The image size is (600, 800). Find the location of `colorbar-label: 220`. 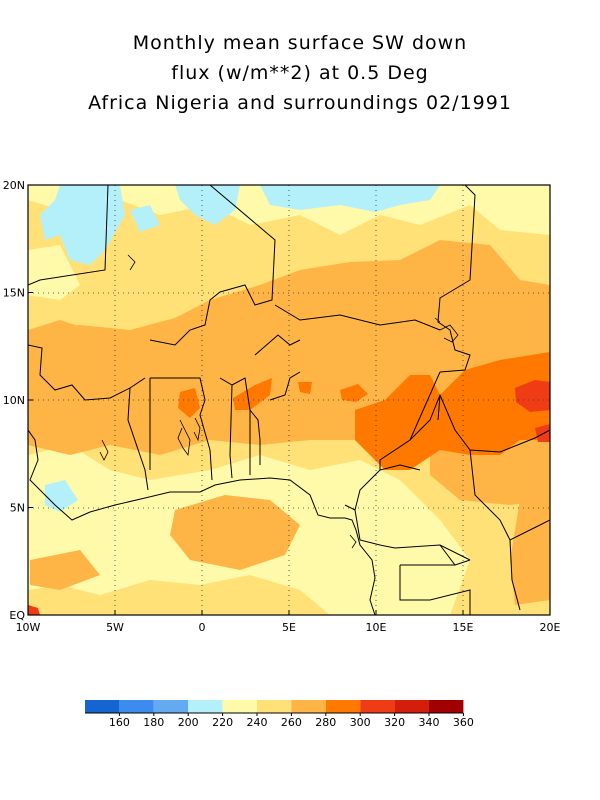

colorbar-label: 220 is located at coordinates (222, 722).